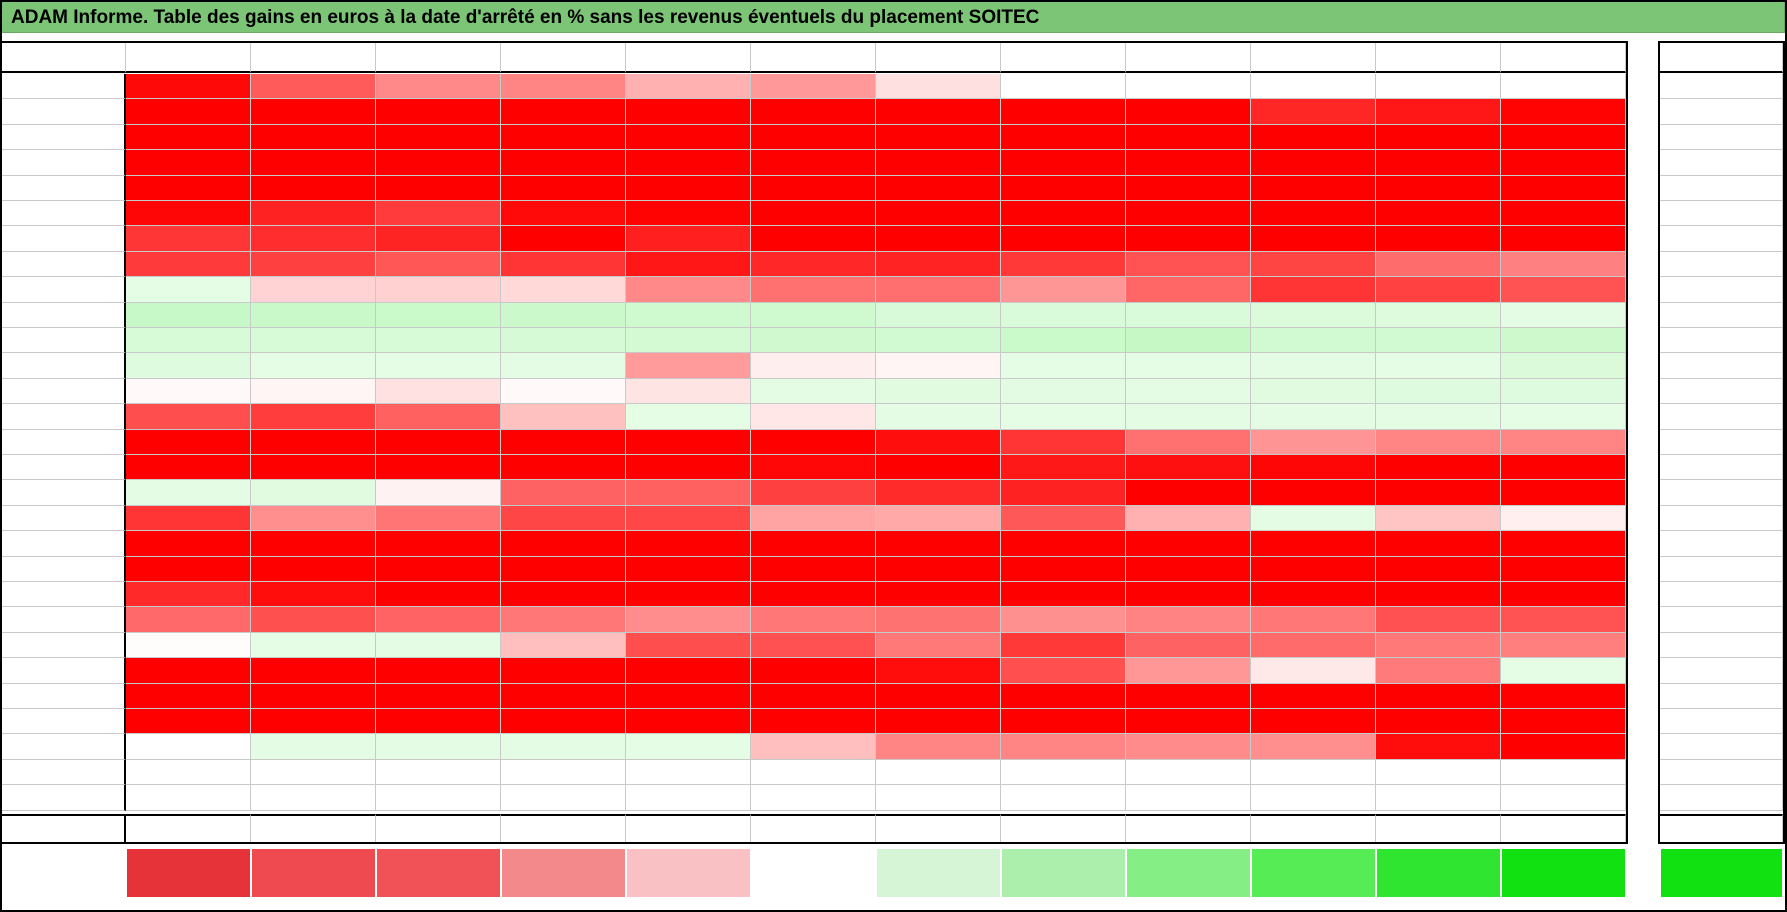 Image resolution: width=1787 pixels, height=912 pixels. What do you see at coordinates (1063, 828) in the screenshot?
I see `summary-cell` at bounding box center [1063, 828].